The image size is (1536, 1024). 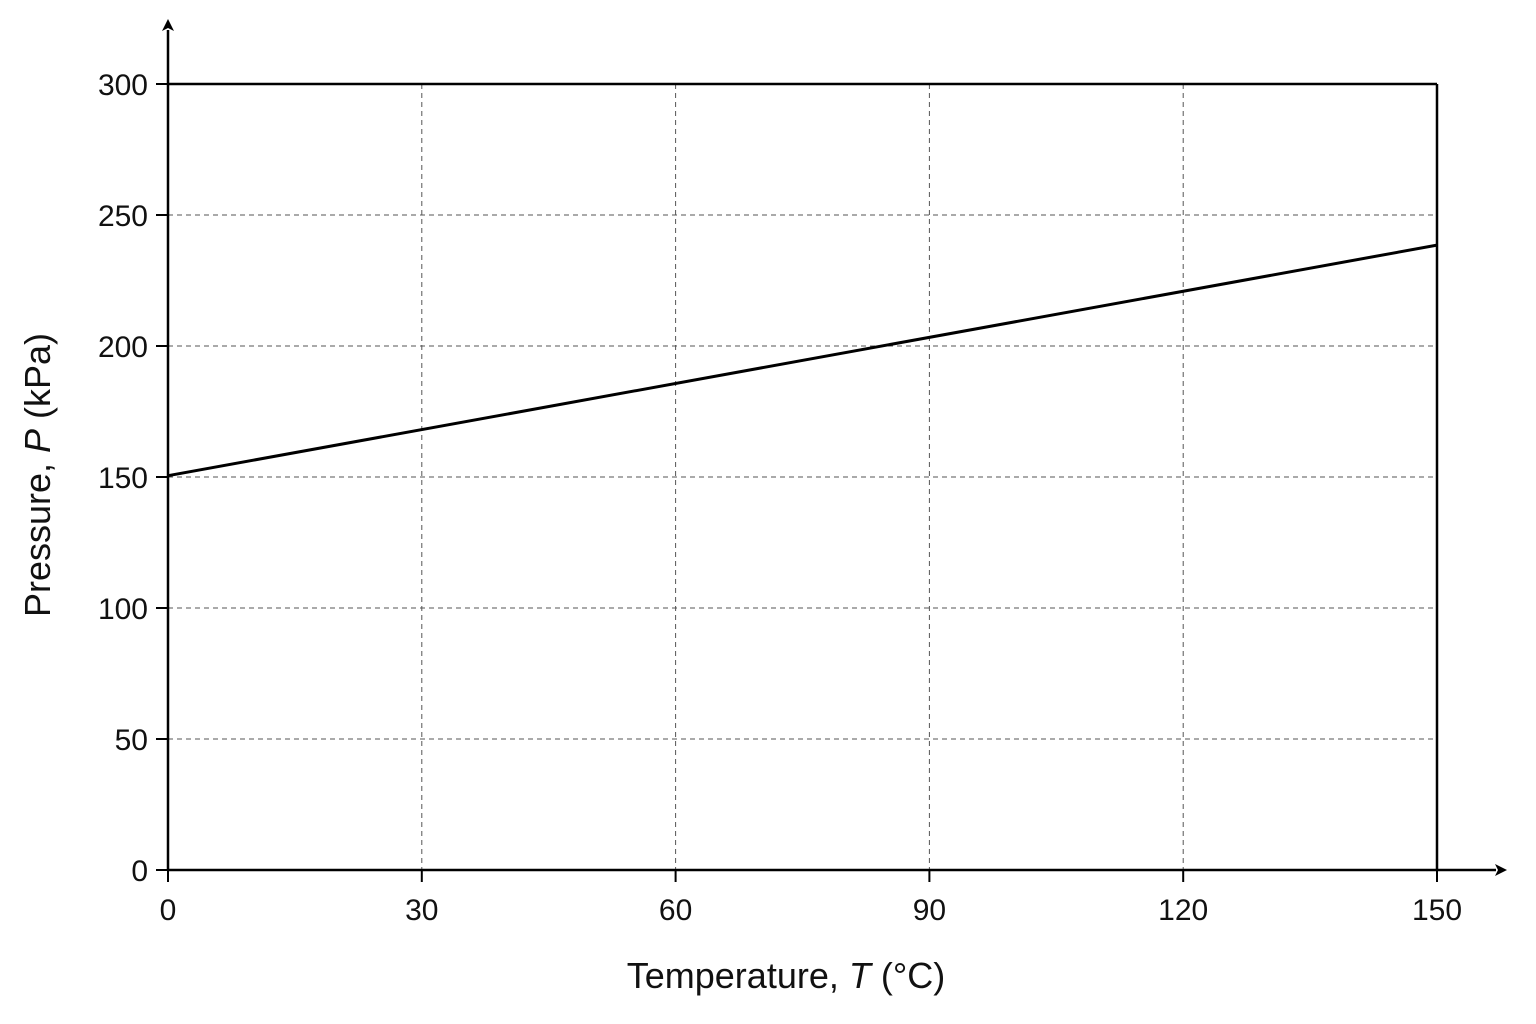 What do you see at coordinates (421, 910) in the screenshot?
I see `x-tick-label: 30` at bounding box center [421, 910].